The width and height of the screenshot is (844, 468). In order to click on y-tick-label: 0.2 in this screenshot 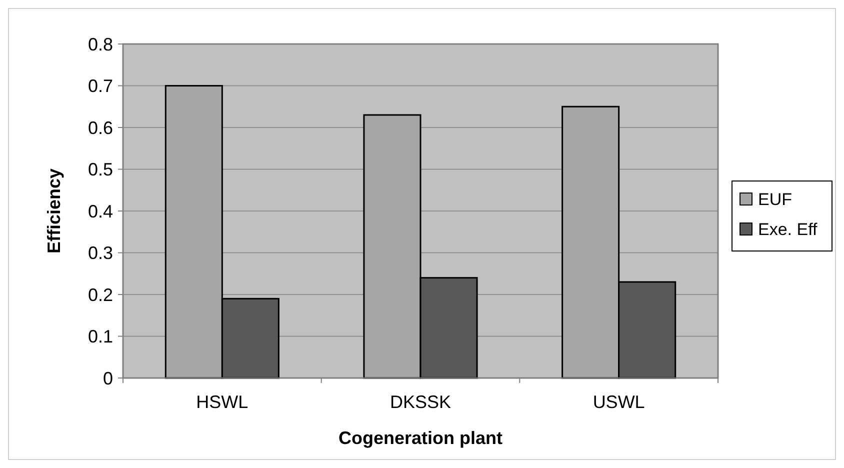, I will do `click(100, 294)`.